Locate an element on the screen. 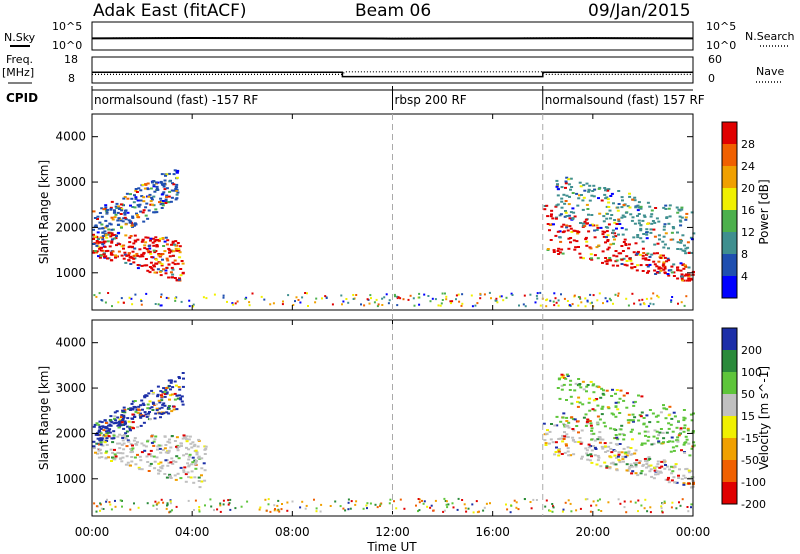  y-tick-label: 3000 is located at coordinates (70, 182).